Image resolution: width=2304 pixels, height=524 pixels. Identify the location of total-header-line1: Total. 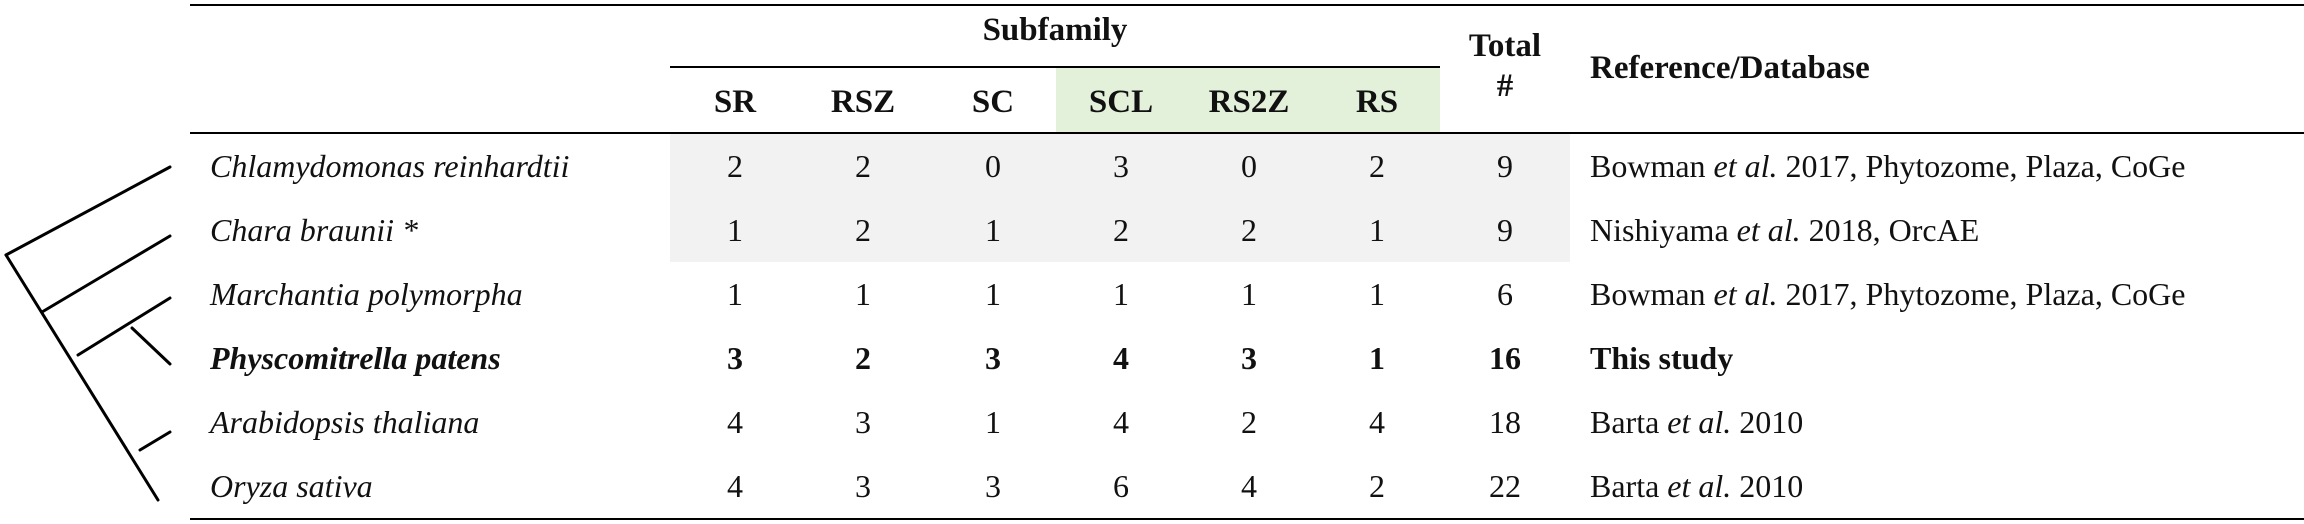
(1505, 46).